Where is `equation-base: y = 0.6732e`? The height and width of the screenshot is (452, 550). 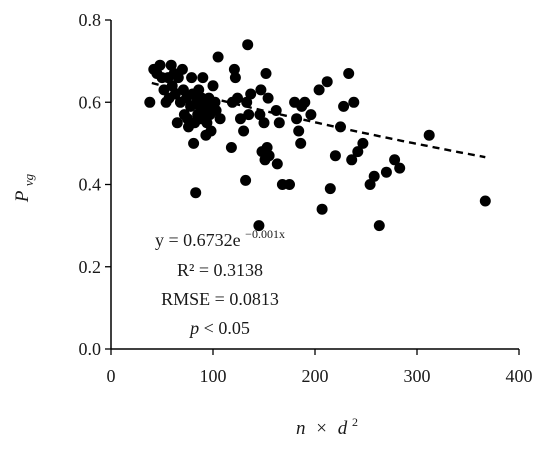 equation-base: y = 0.6732e is located at coordinates (198, 240).